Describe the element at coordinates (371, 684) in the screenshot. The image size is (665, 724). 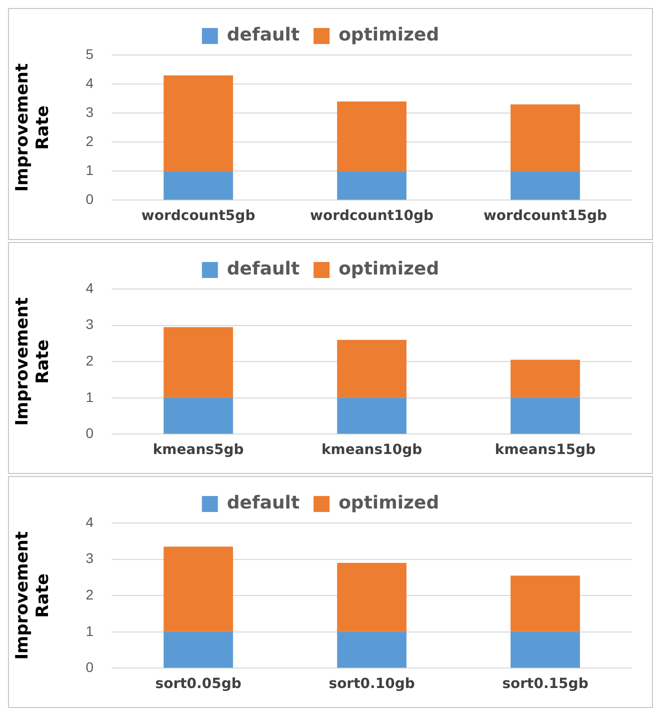
I see `x-tick-label: sort0.10gb` at that location.